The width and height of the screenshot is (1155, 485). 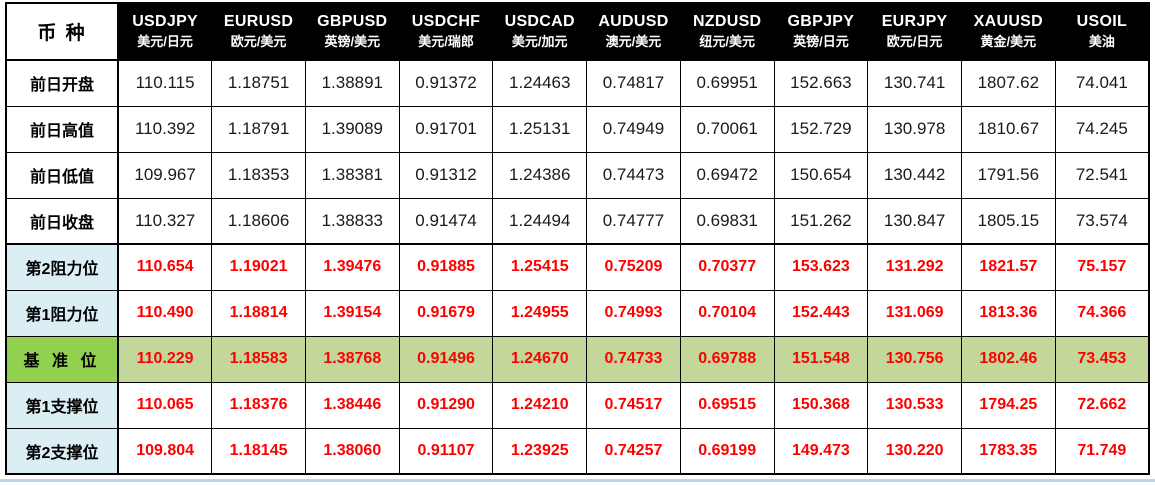 What do you see at coordinates (727, 175) in the screenshot?
I see `value-cell: 0.69472` at bounding box center [727, 175].